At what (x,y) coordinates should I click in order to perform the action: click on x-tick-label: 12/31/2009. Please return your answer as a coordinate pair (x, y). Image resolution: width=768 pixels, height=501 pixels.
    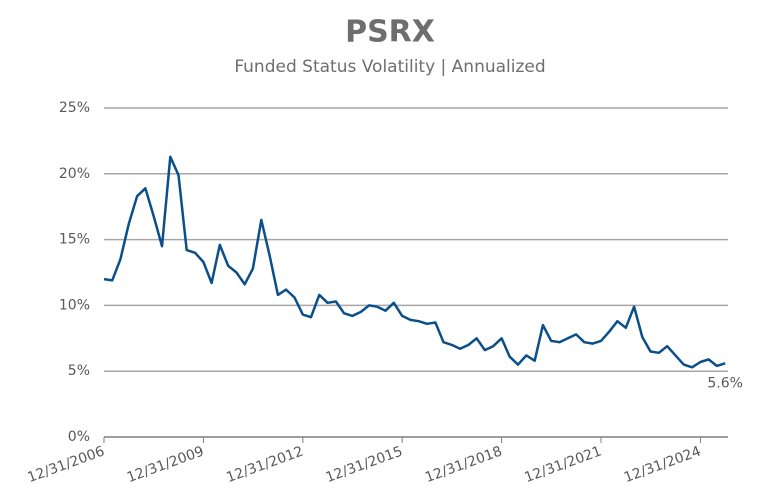
    Looking at the image, I should click on (165, 464).